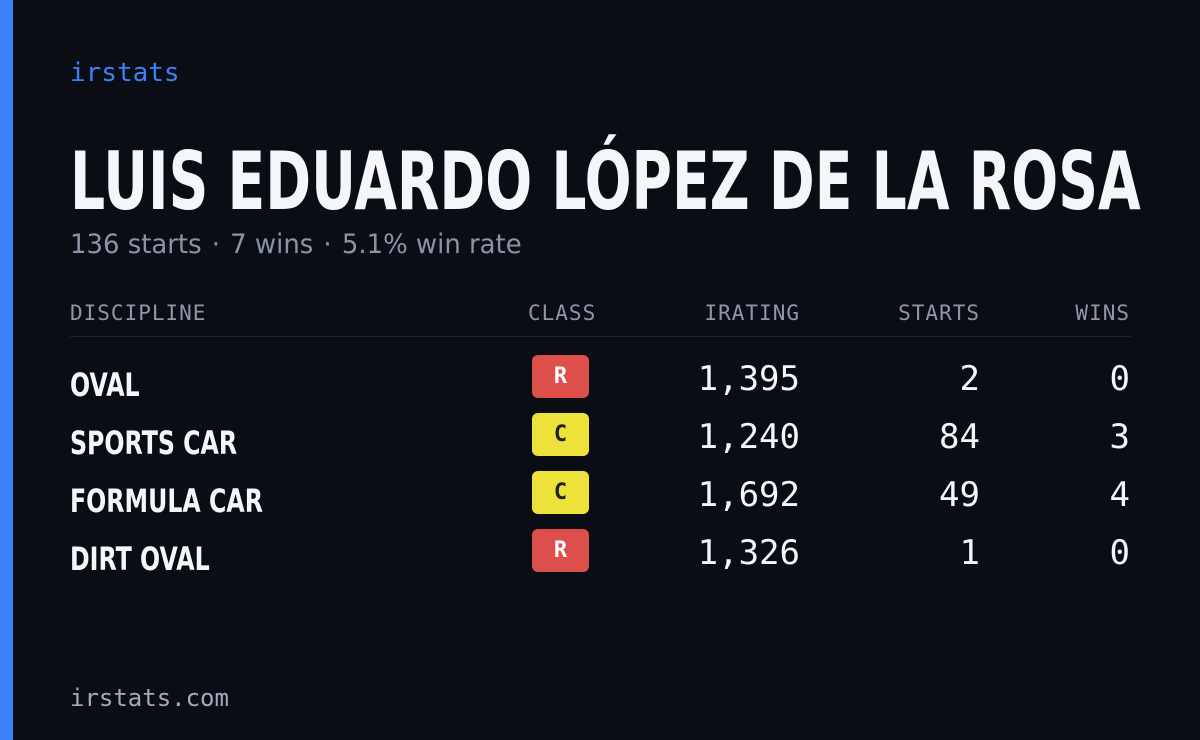 The height and width of the screenshot is (740, 1200). What do you see at coordinates (166, 501) in the screenshot?
I see `discipline-label: FORMULA CAR` at bounding box center [166, 501].